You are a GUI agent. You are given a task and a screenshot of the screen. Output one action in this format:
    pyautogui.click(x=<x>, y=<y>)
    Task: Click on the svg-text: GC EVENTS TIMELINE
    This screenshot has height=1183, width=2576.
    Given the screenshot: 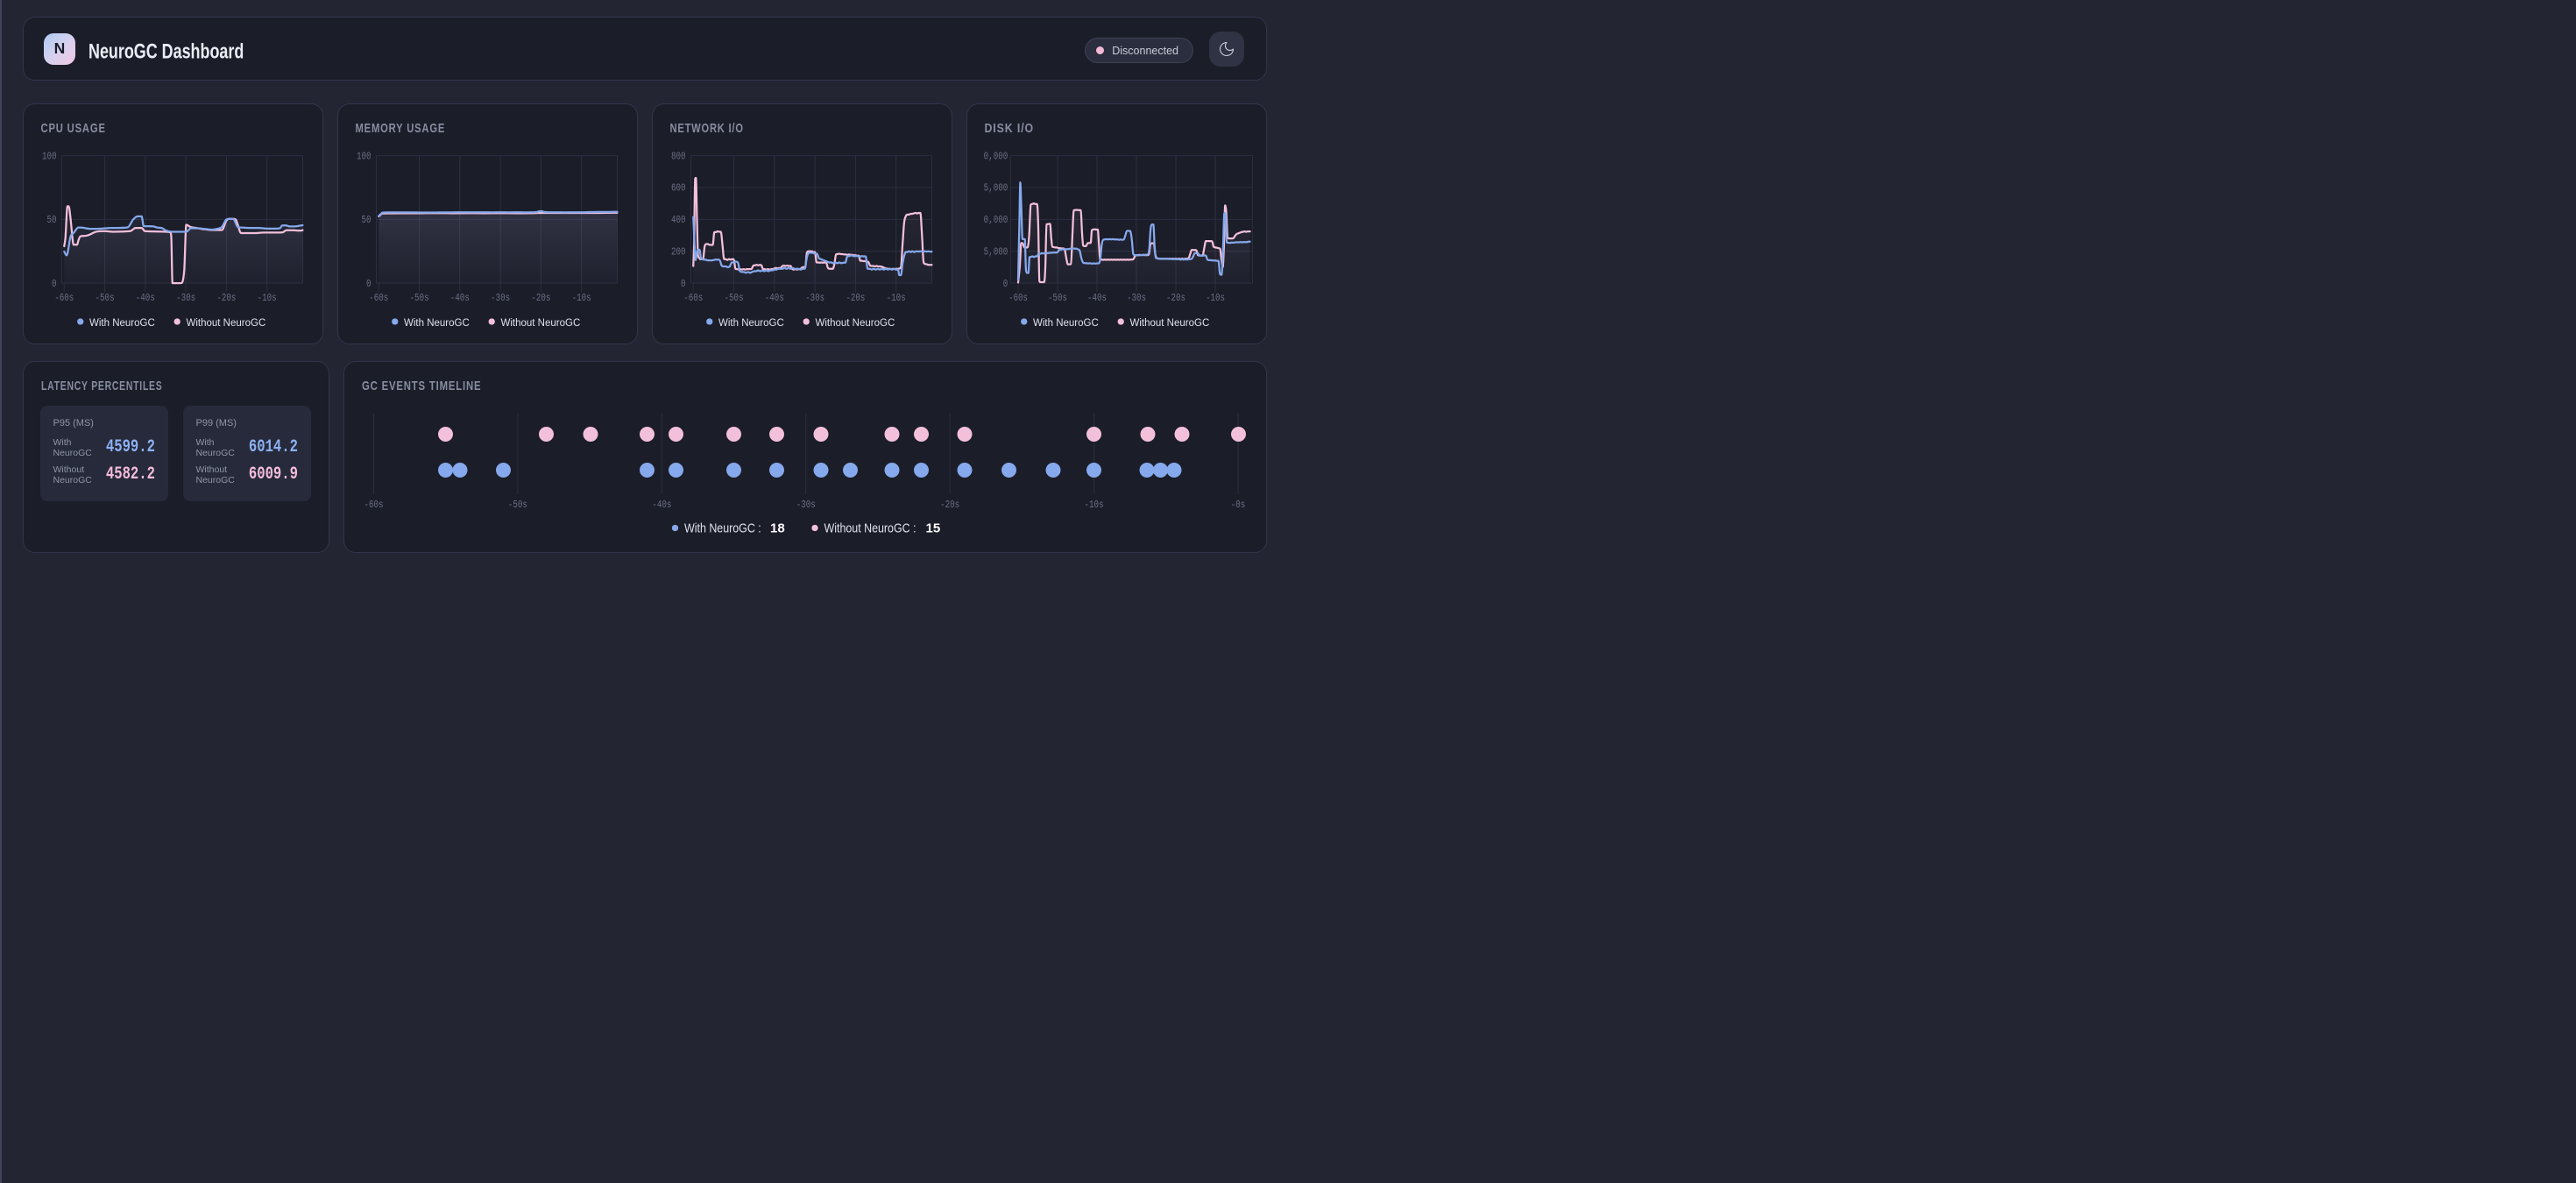 What is the action you would take?
    pyautogui.click(x=421, y=385)
    